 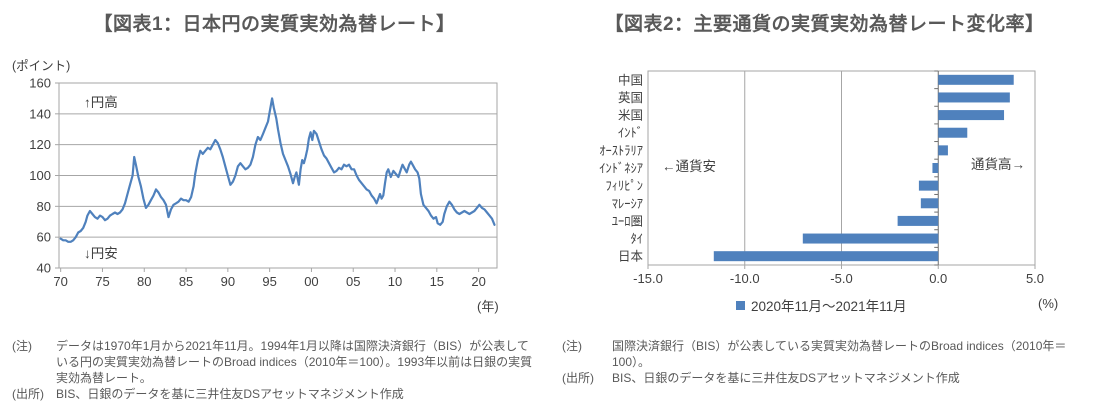 I want to click on y-tick-label: 140, so click(x=40, y=113).